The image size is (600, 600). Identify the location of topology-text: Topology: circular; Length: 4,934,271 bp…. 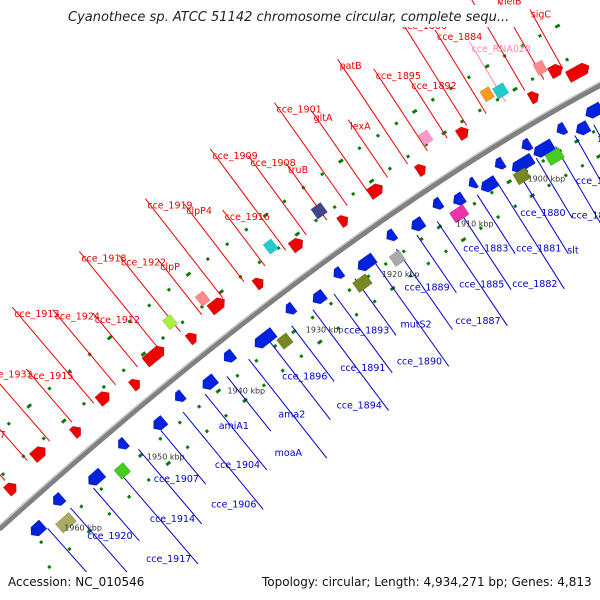
(426, 582).